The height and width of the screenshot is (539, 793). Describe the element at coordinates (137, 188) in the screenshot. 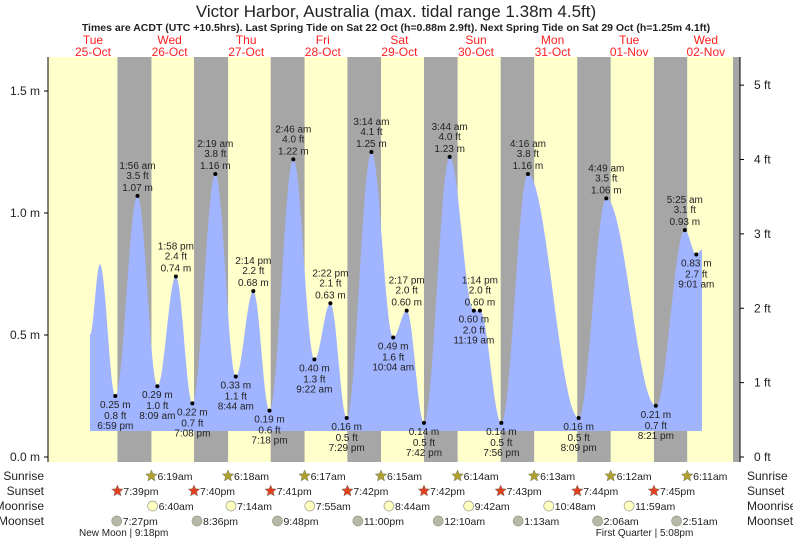

I see `tide-m-label: 1.07 m` at that location.